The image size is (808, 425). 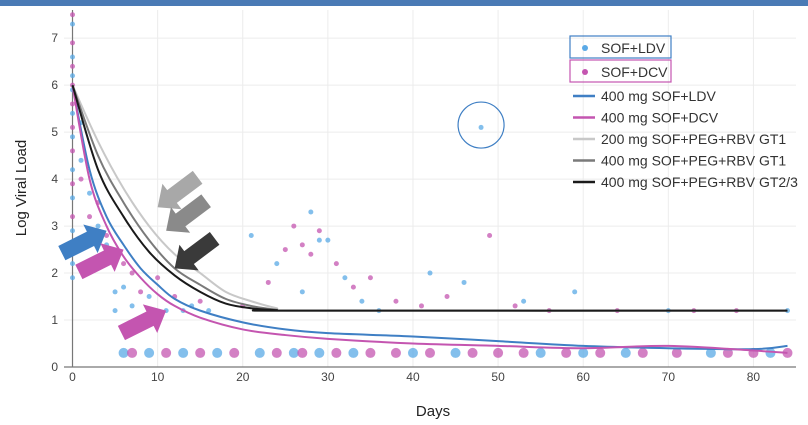 What do you see at coordinates (699, 182) in the screenshot?
I see `legend-label: 400 mg SOF+PEG+RBV GT2/3` at bounding box center [699, 182].